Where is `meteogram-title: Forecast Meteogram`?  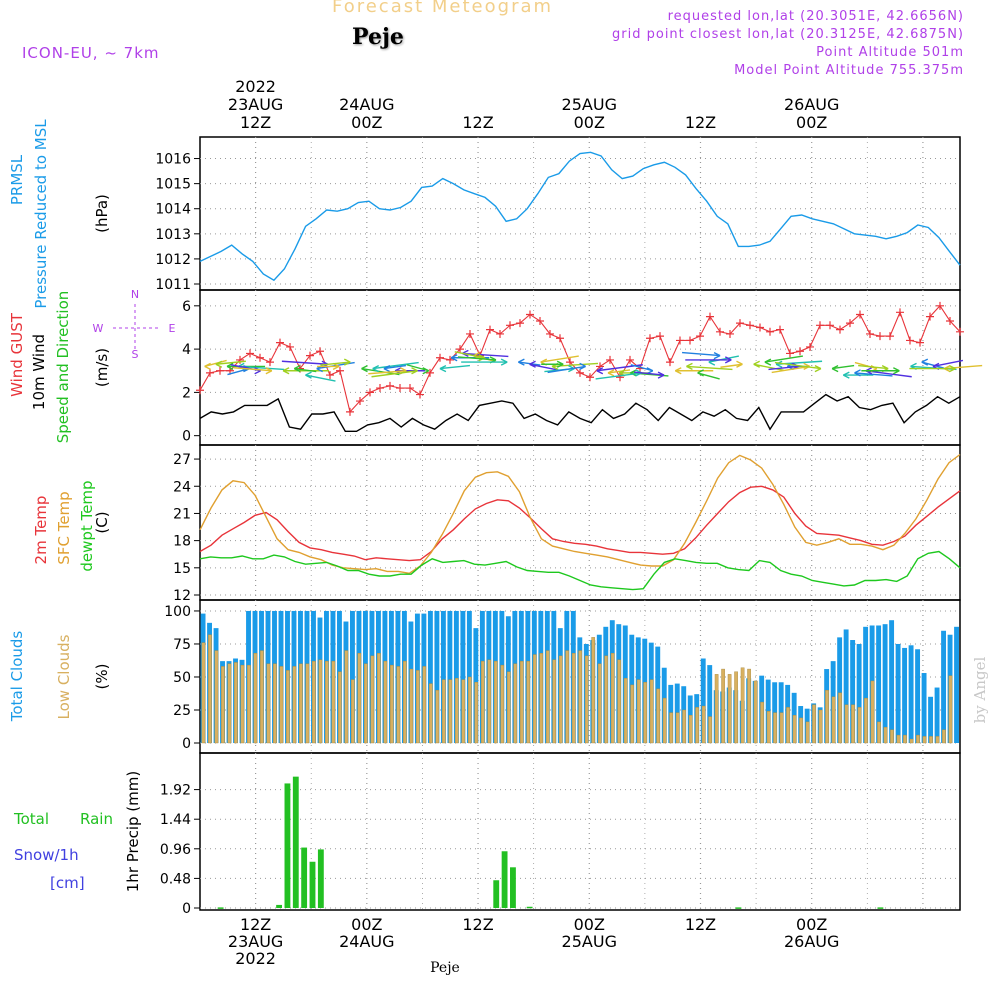
meteogram-title: Forecast Meteogram is located at coordinates (443, 8).